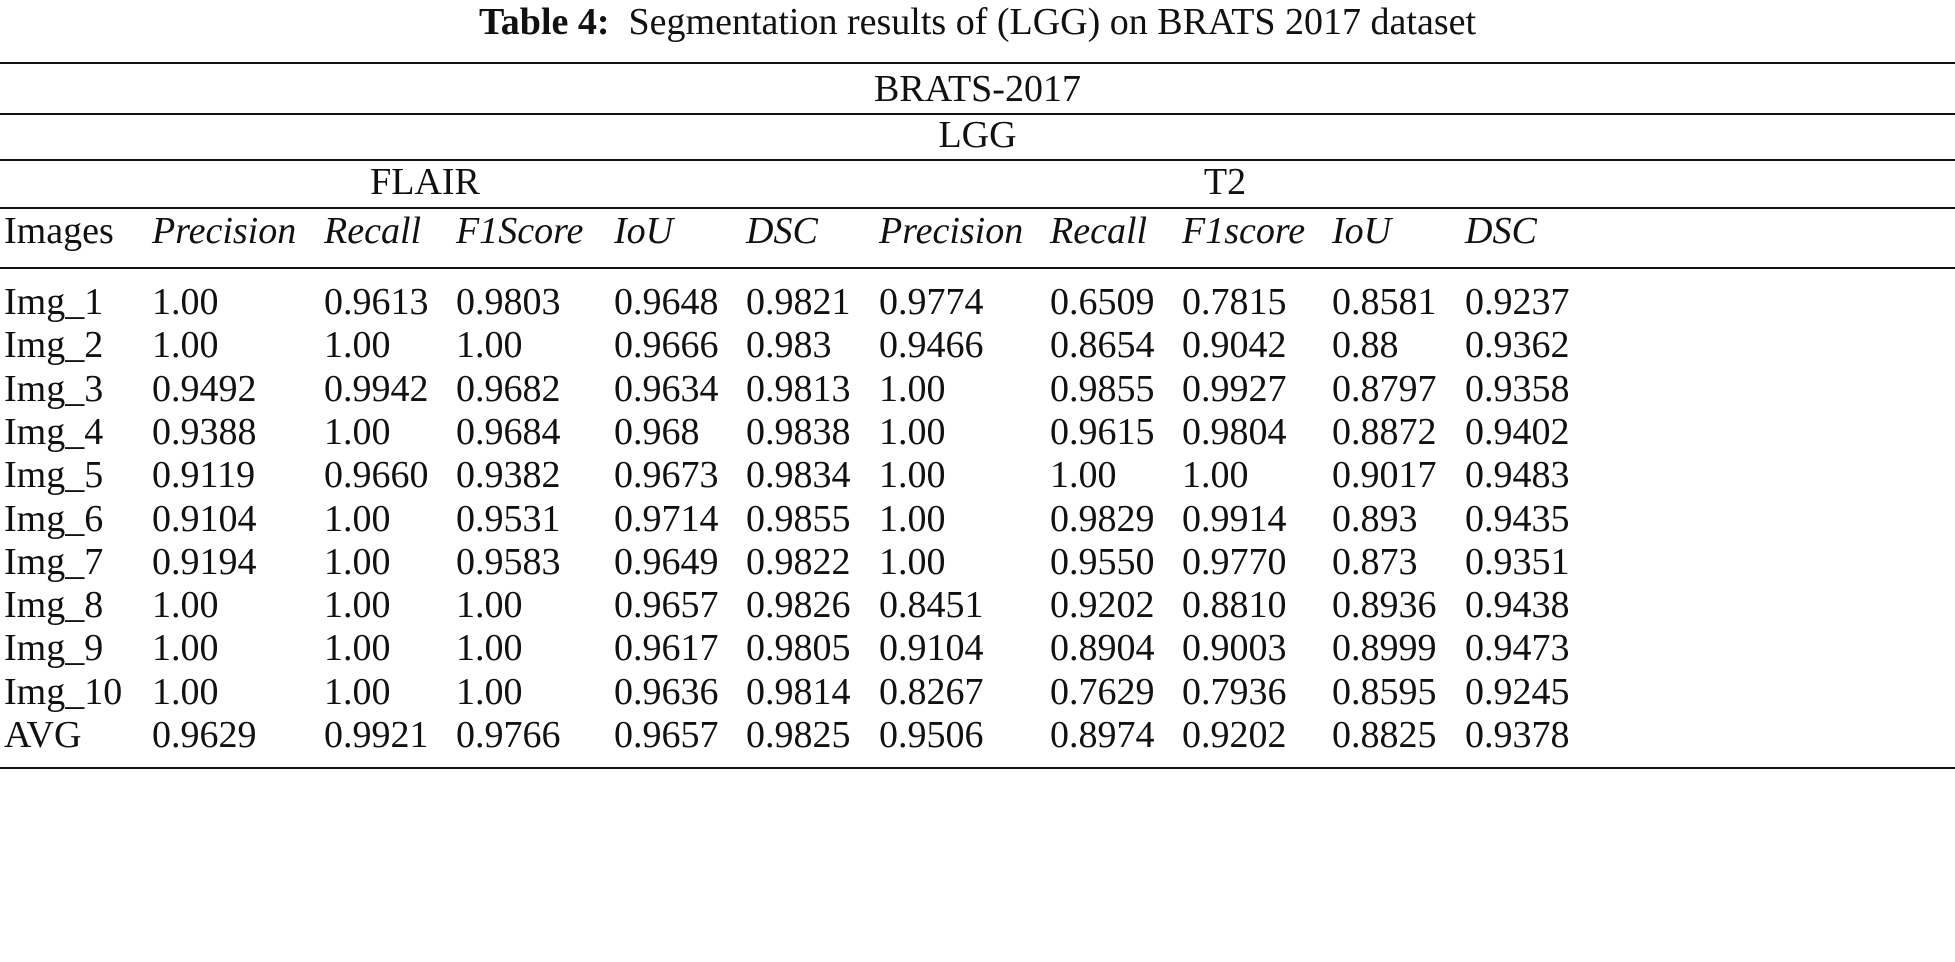 The width and height of the screenshot is (1955, 962). I want to click on cell-t2-dsc: 0.9483, so click(1517, 475).